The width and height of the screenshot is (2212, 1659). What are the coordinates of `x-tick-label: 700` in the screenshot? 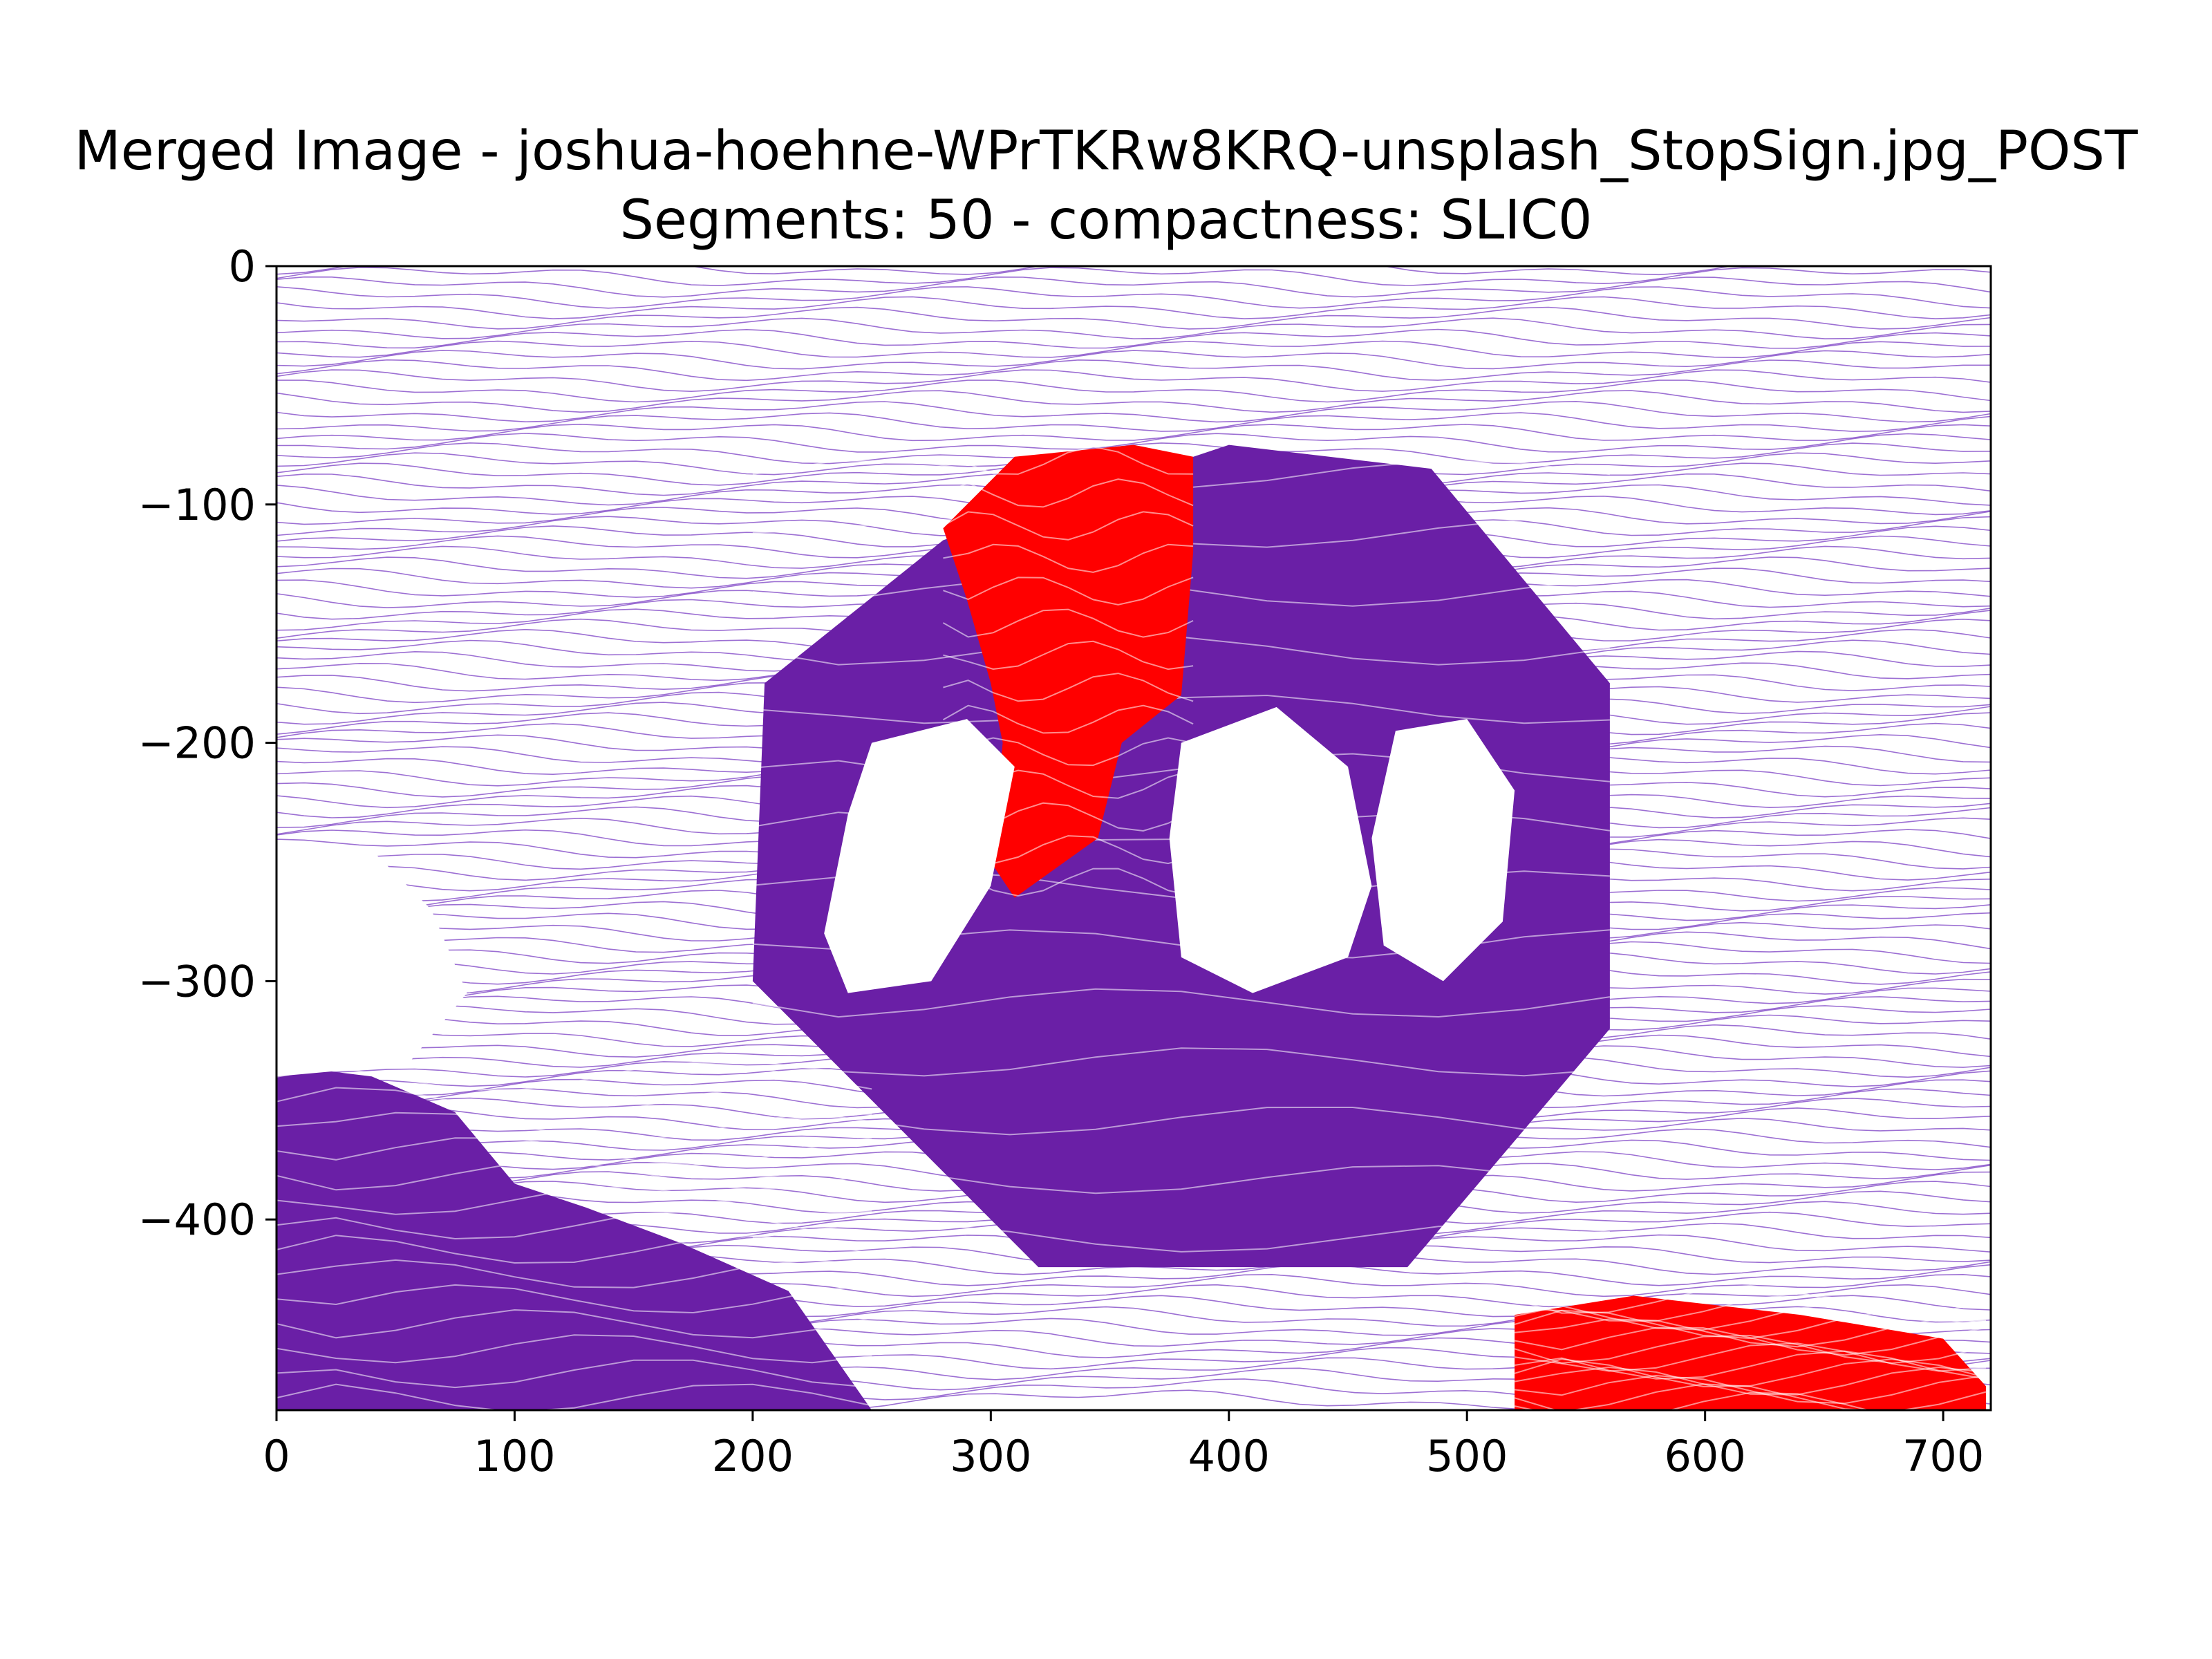 It's located at (1943, 1456).